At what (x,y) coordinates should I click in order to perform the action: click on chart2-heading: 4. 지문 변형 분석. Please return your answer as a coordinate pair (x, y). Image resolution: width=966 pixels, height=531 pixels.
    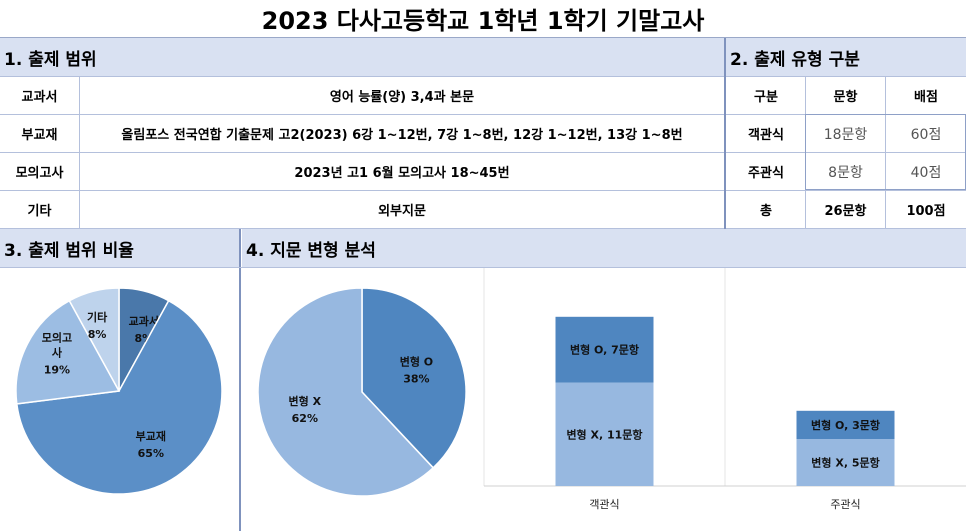
    Looking at the image, I should click on (604, 248).